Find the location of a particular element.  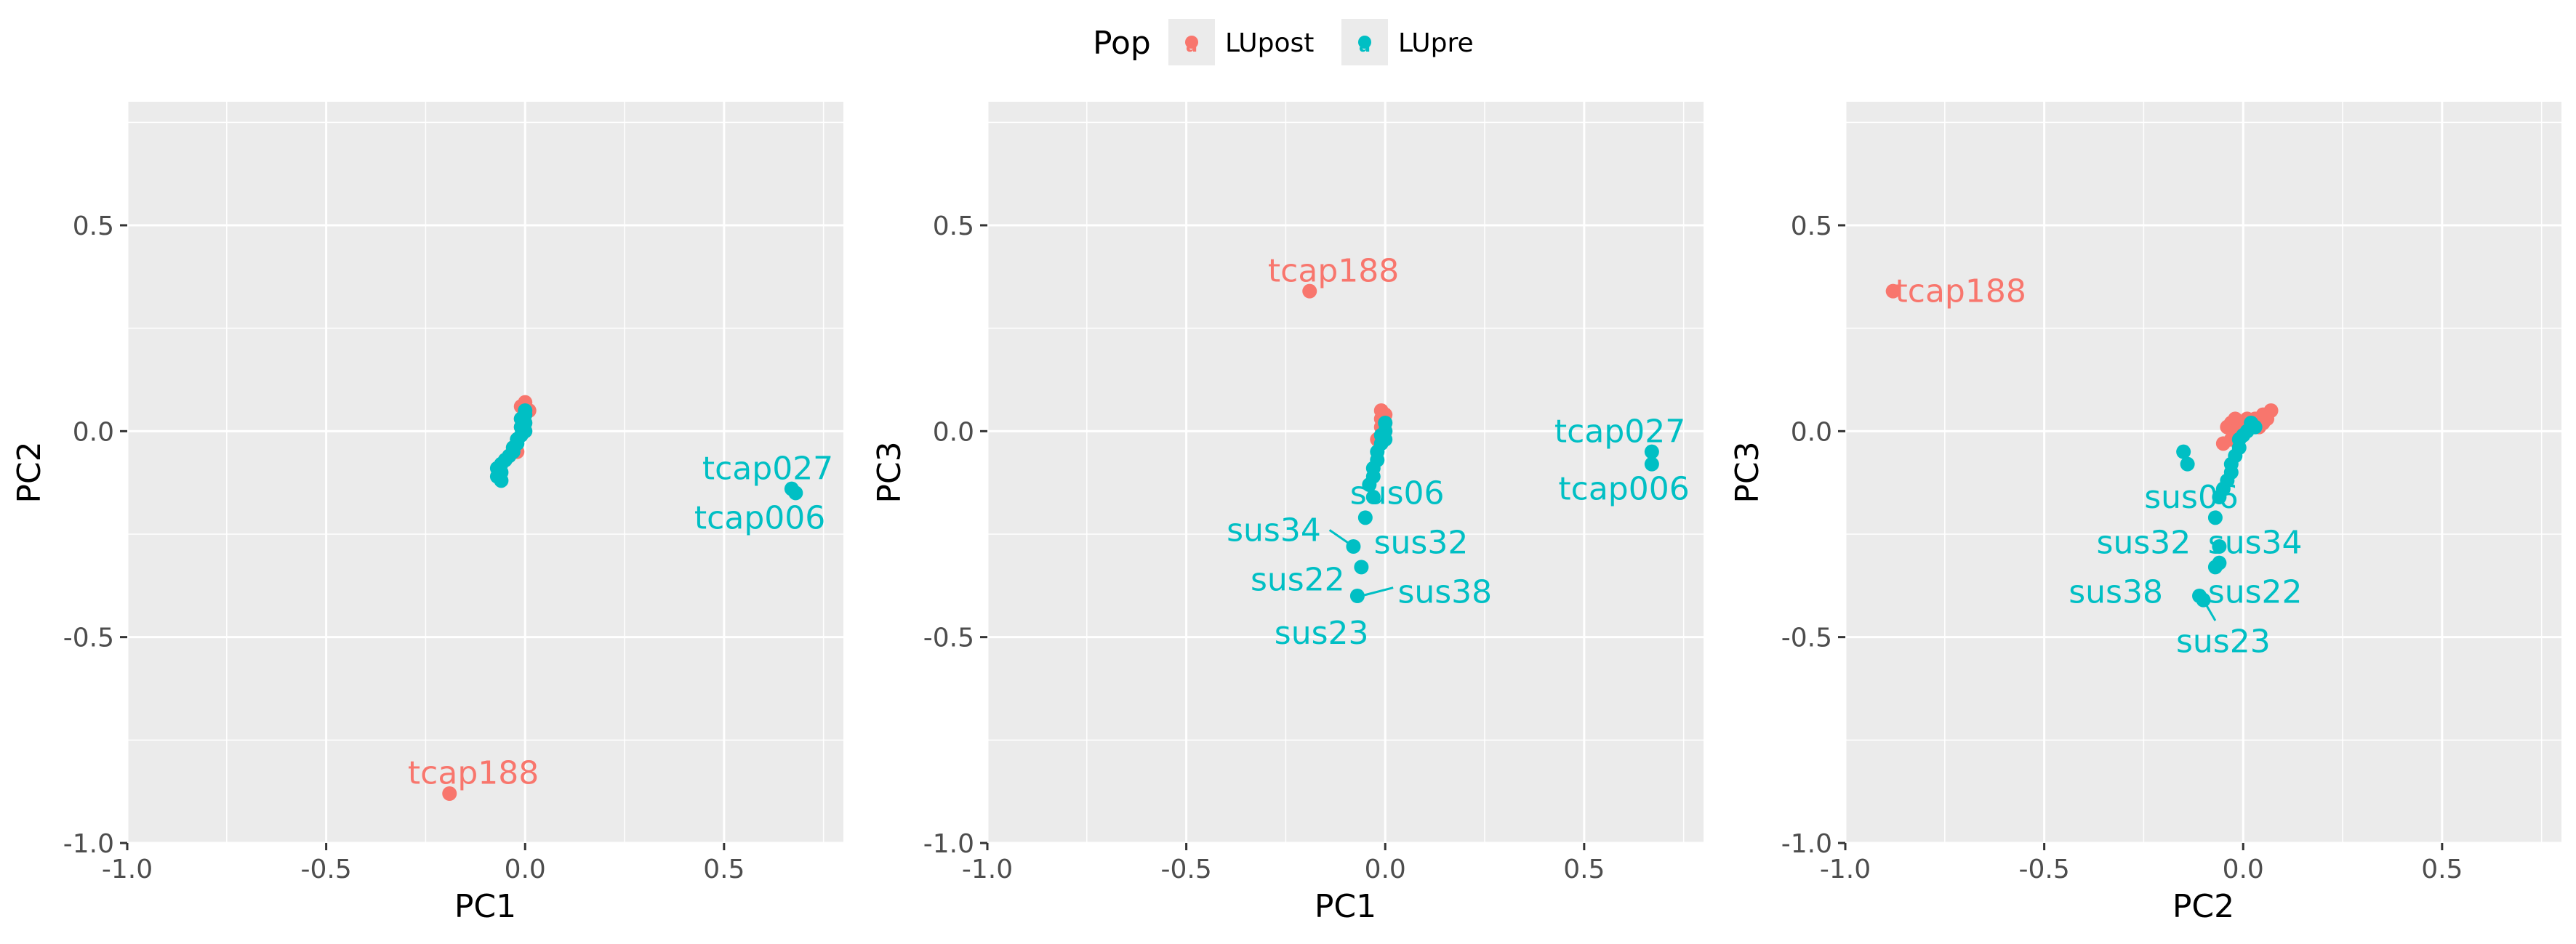

legend-entry-lupost: a LUpost is located at coordinates (1241, 42).